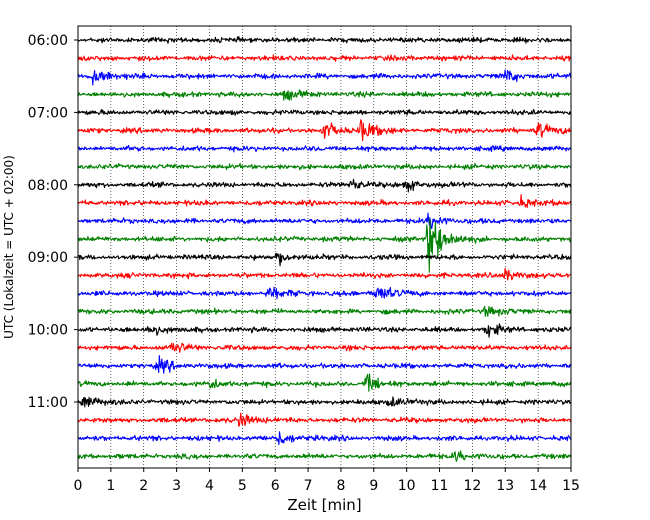 This screenshot has height=520, width=650. What do you see at coordinates (176, 486) in the screenshot?
I see `x-tick-label: 3` at bounding box center [176, 486].